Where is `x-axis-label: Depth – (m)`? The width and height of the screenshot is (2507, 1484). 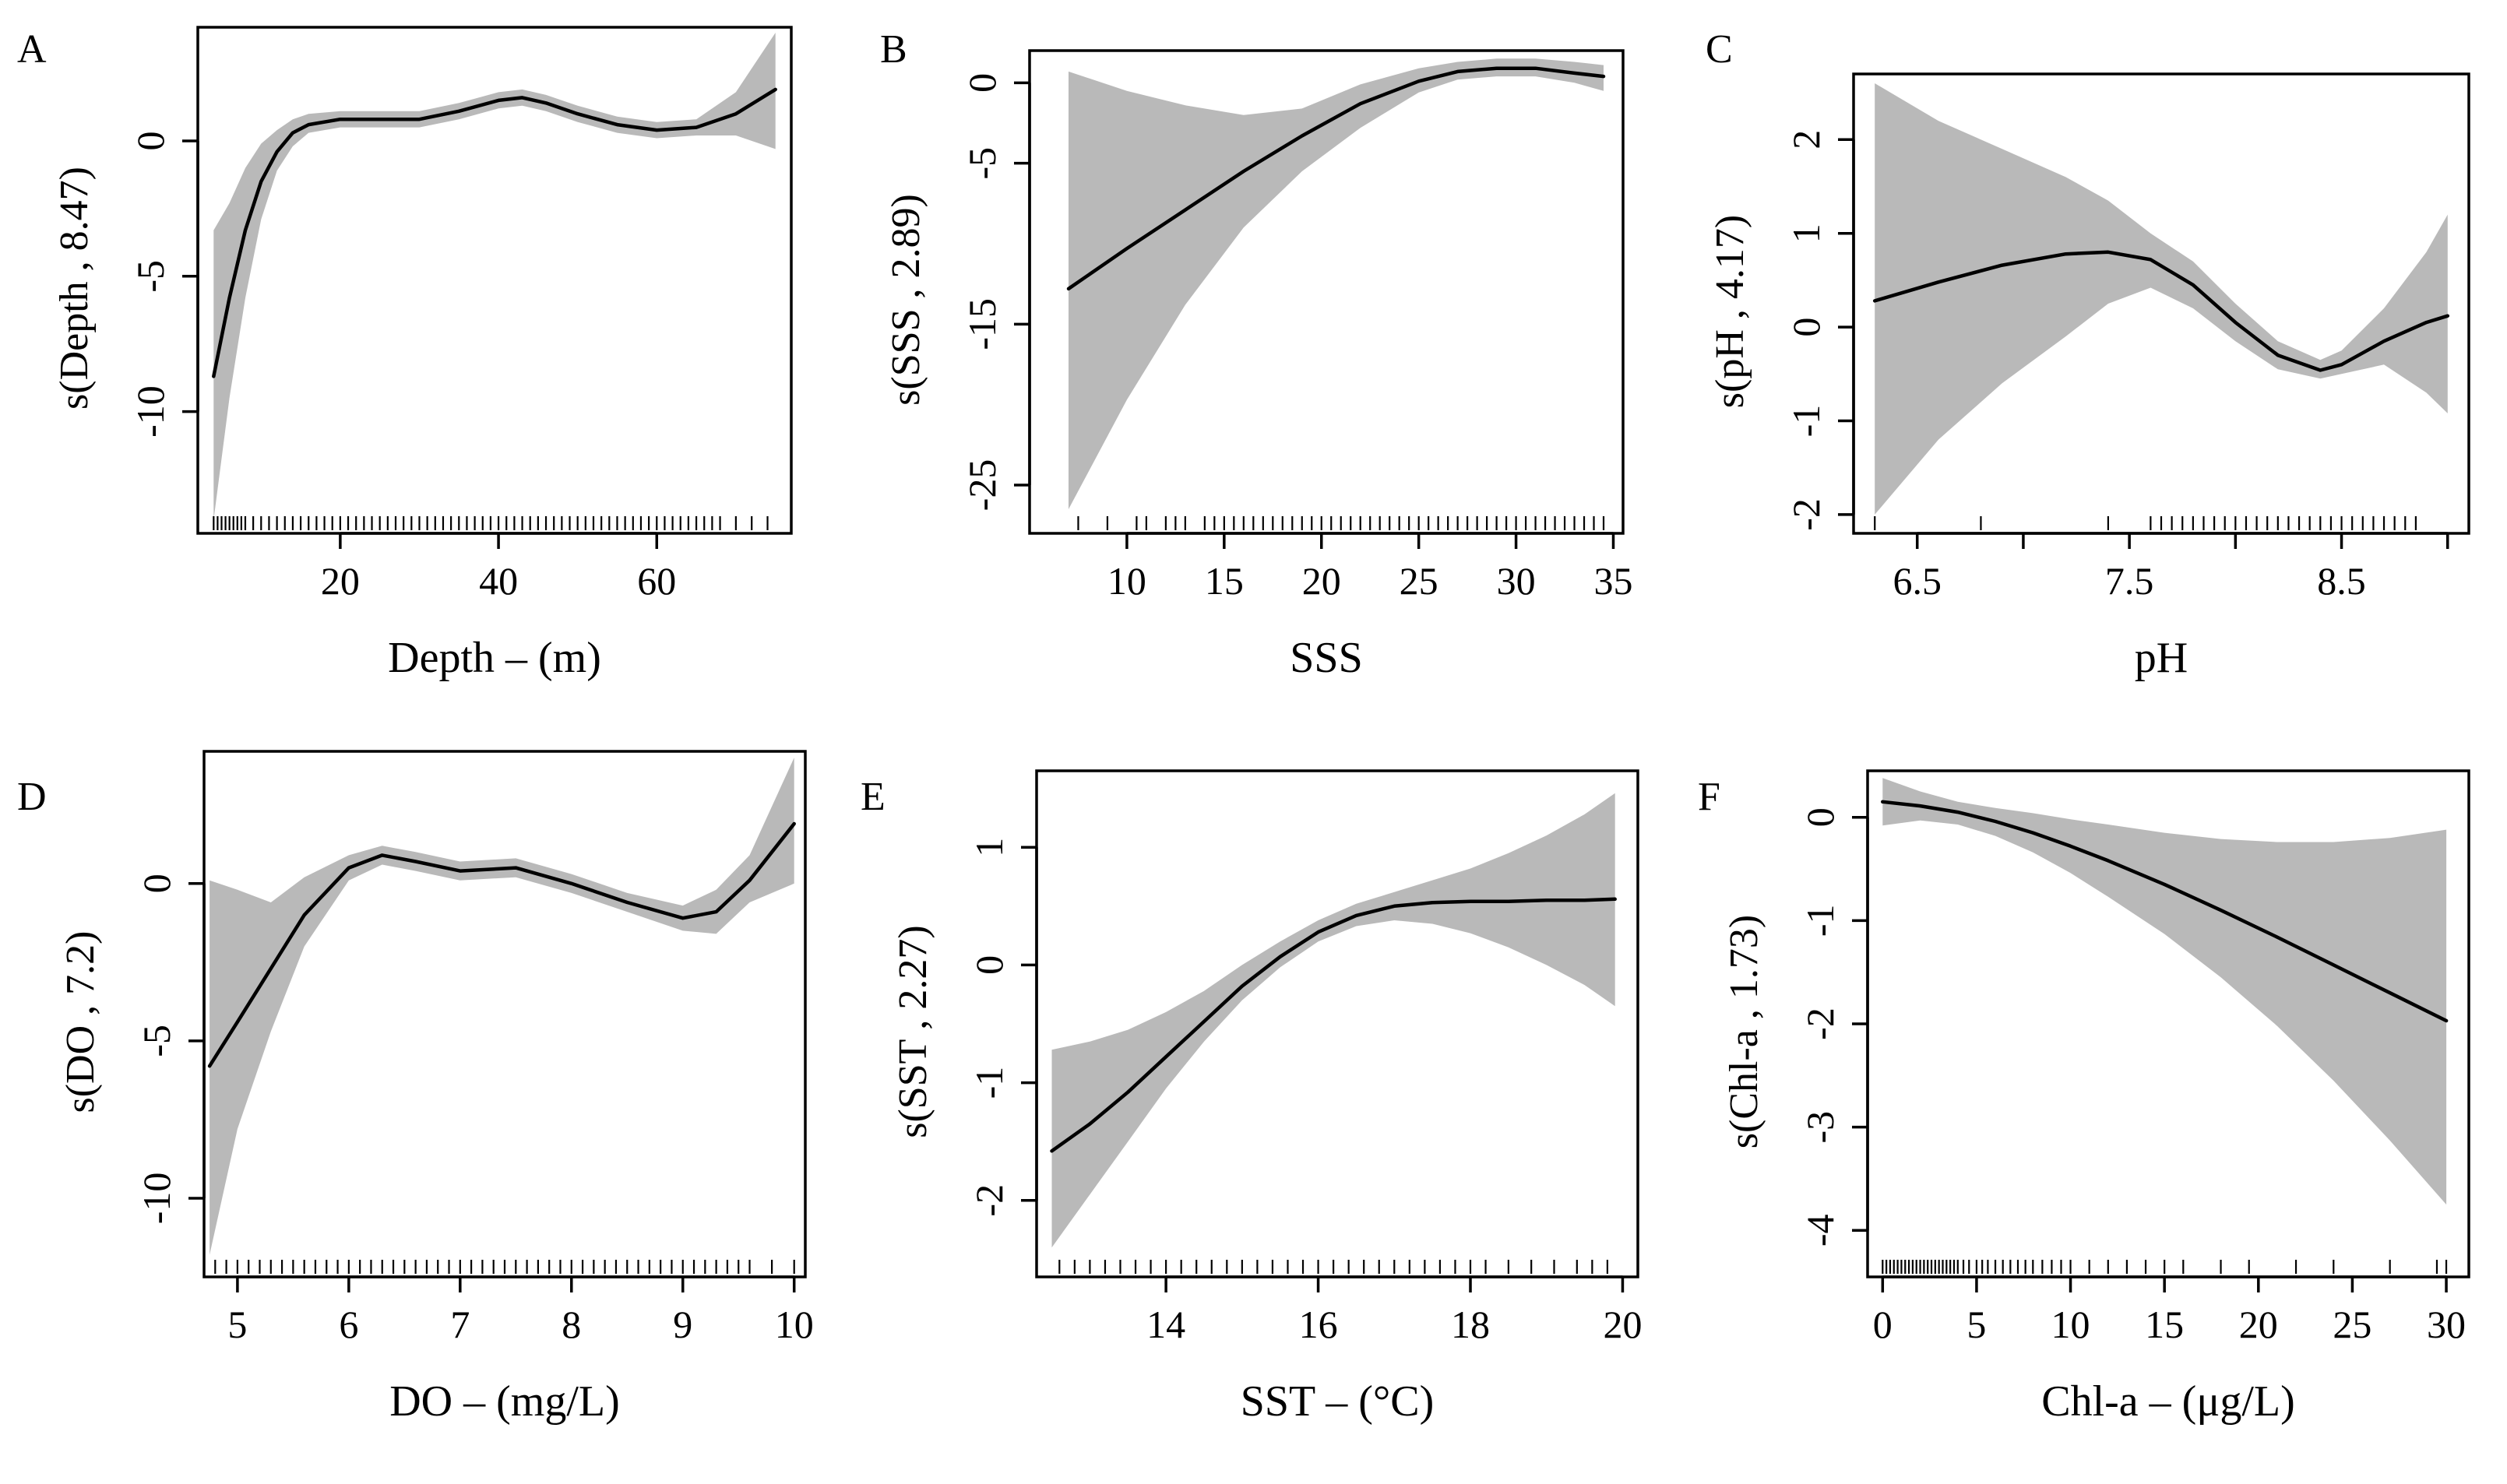 x-axis-label: Depth – (m) is located at coordinates (494, 658).